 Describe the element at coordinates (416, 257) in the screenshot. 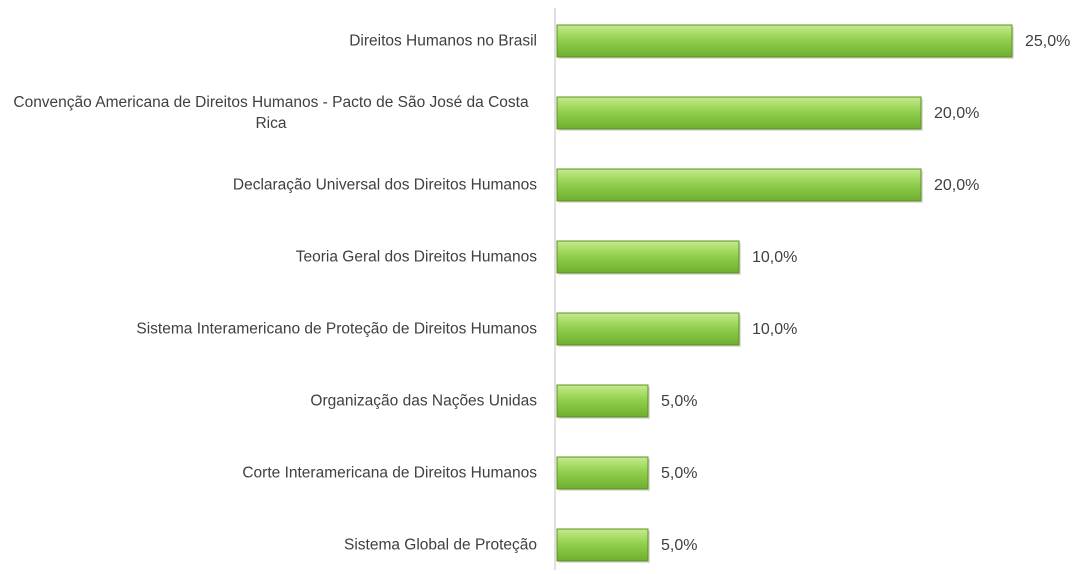

I see `category-label: Teoria Geral dos Direitos Humanos` at that location.